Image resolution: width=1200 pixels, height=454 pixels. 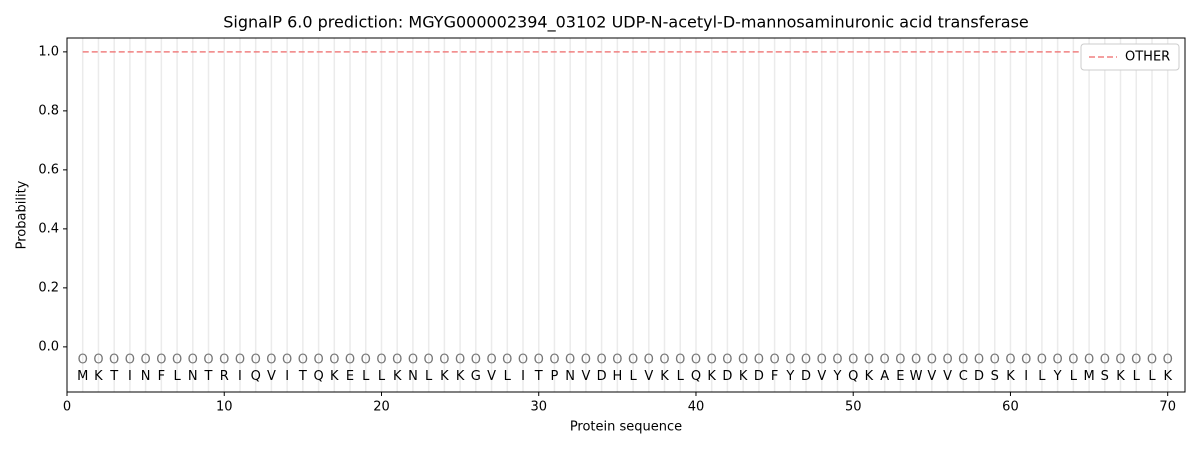 I want to click on residue-label: E, so click(x=900, y=376).